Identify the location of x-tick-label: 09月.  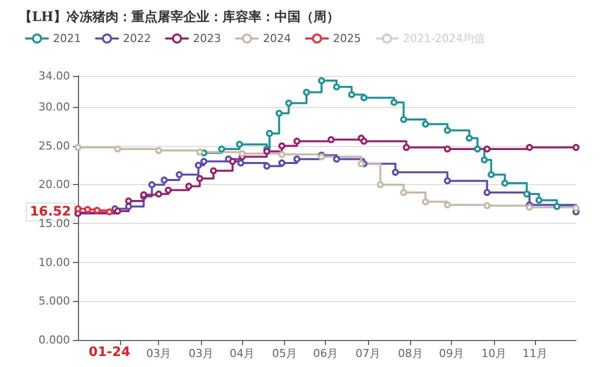
(451, 353).